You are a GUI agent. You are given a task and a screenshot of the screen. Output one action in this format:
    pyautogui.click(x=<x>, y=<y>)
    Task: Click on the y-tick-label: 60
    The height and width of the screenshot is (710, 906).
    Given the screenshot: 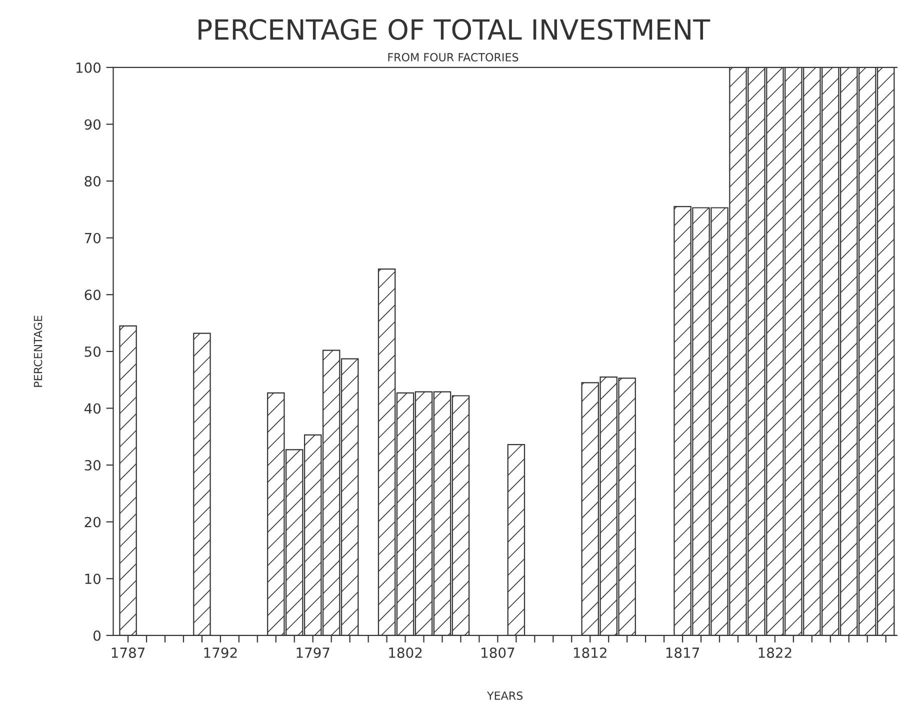 What is the action you would take?
    pyautogui.click(x=92, y=295)
    